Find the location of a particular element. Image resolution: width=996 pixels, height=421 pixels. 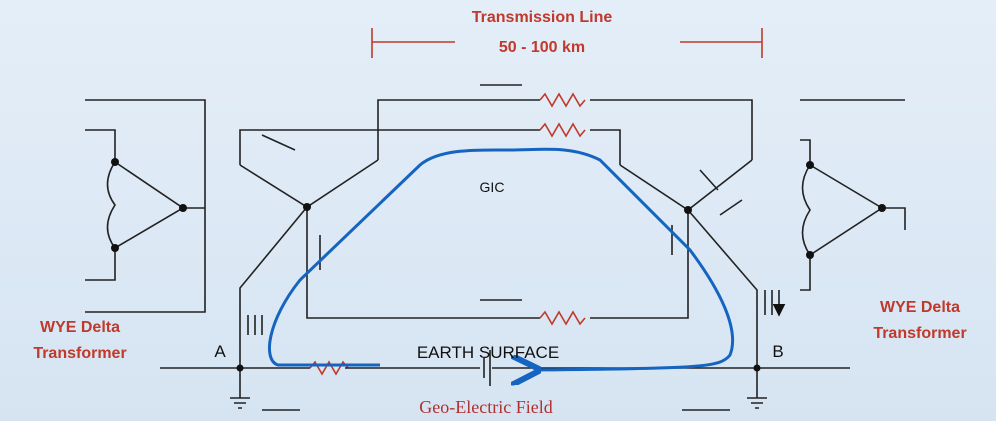

geo-electric-field: Geo-Electric Field is located at coordinates (485, 407).